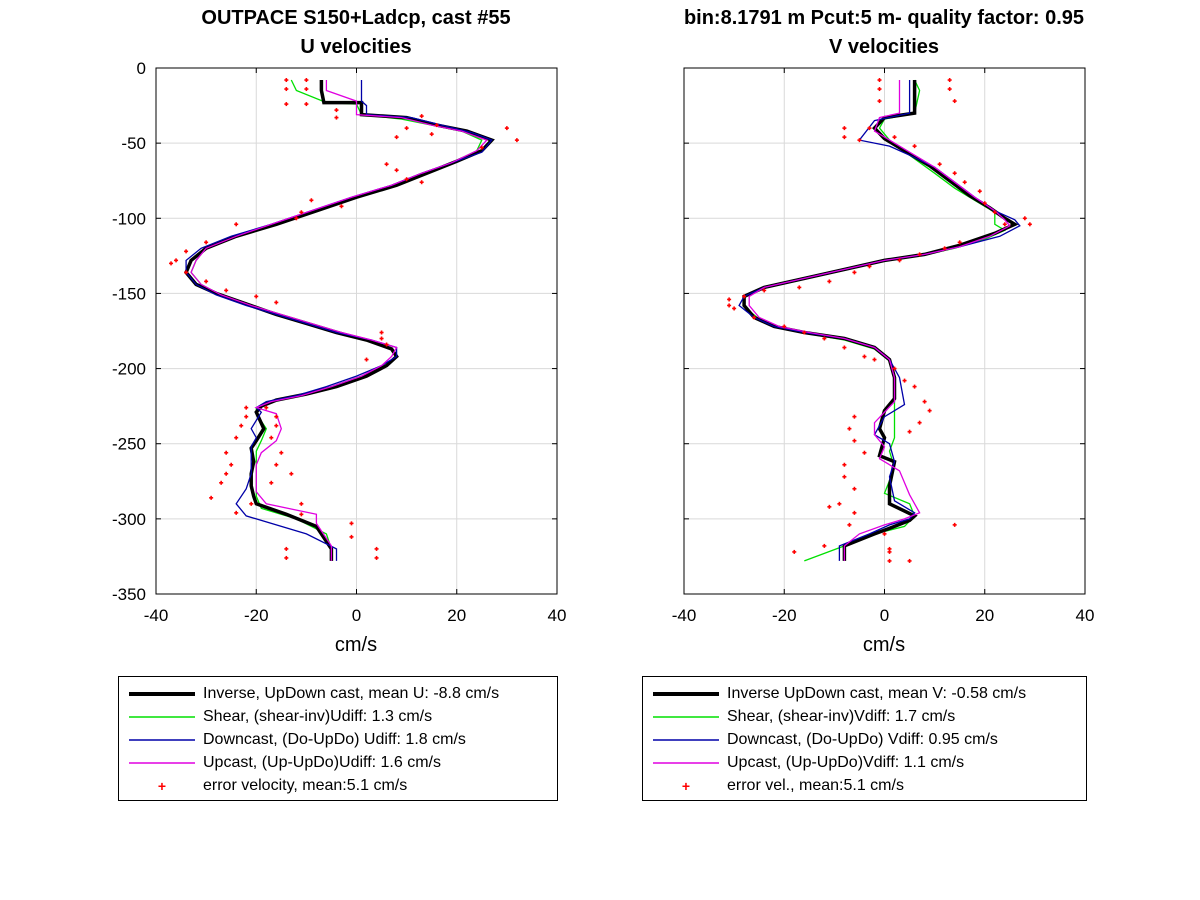 The height and width of the screenshot is (900, 1200). Describe the element at coordinates (846, 762) in the screenshot. I see `legend-right-label: Upcast, (Up-UpDo)Vdiff: 1.1 cm/s` at that location.